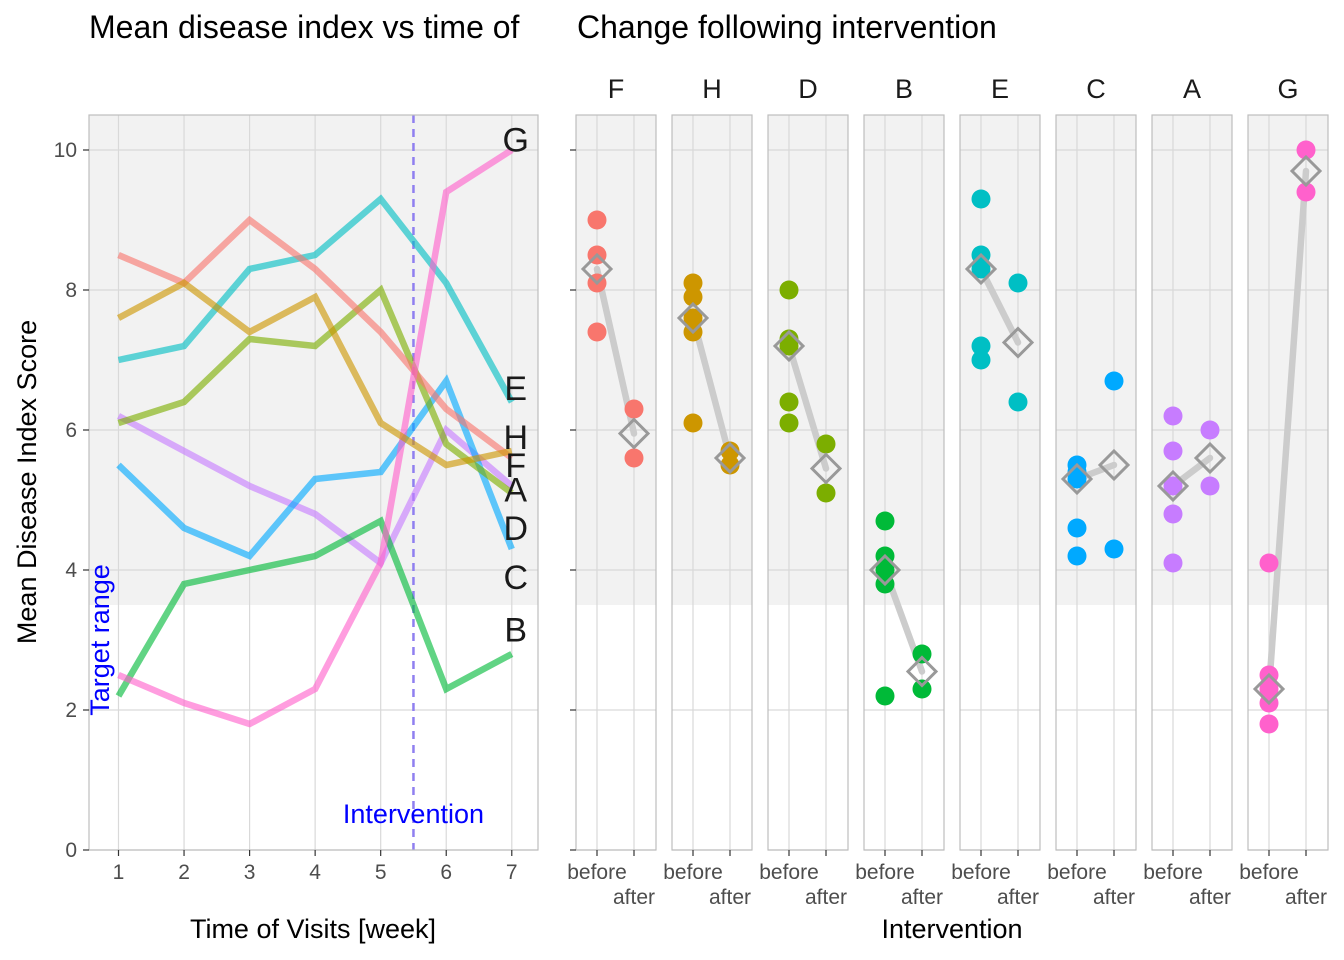  Describe the element at coordinates (563, 30) in the screenshot. I see `left-title-clip` at that location.